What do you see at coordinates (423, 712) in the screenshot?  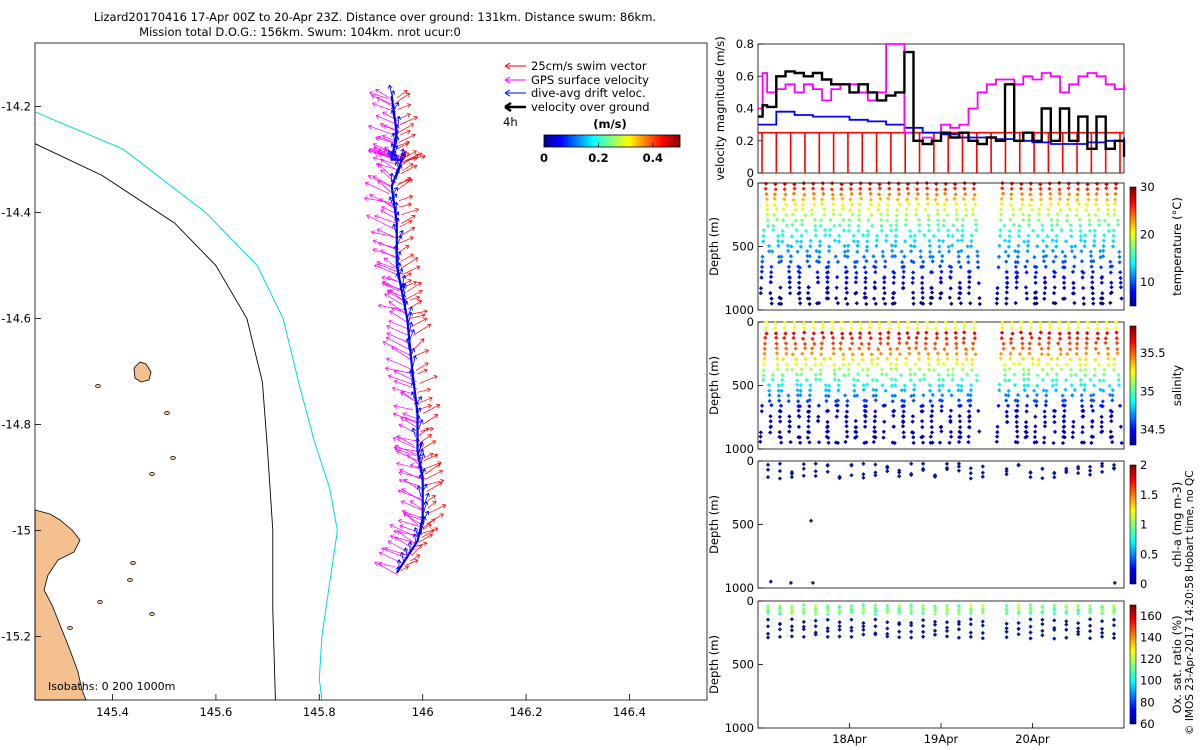 I see `map-x-tick-label: 146` at bounding box center [423, 712].